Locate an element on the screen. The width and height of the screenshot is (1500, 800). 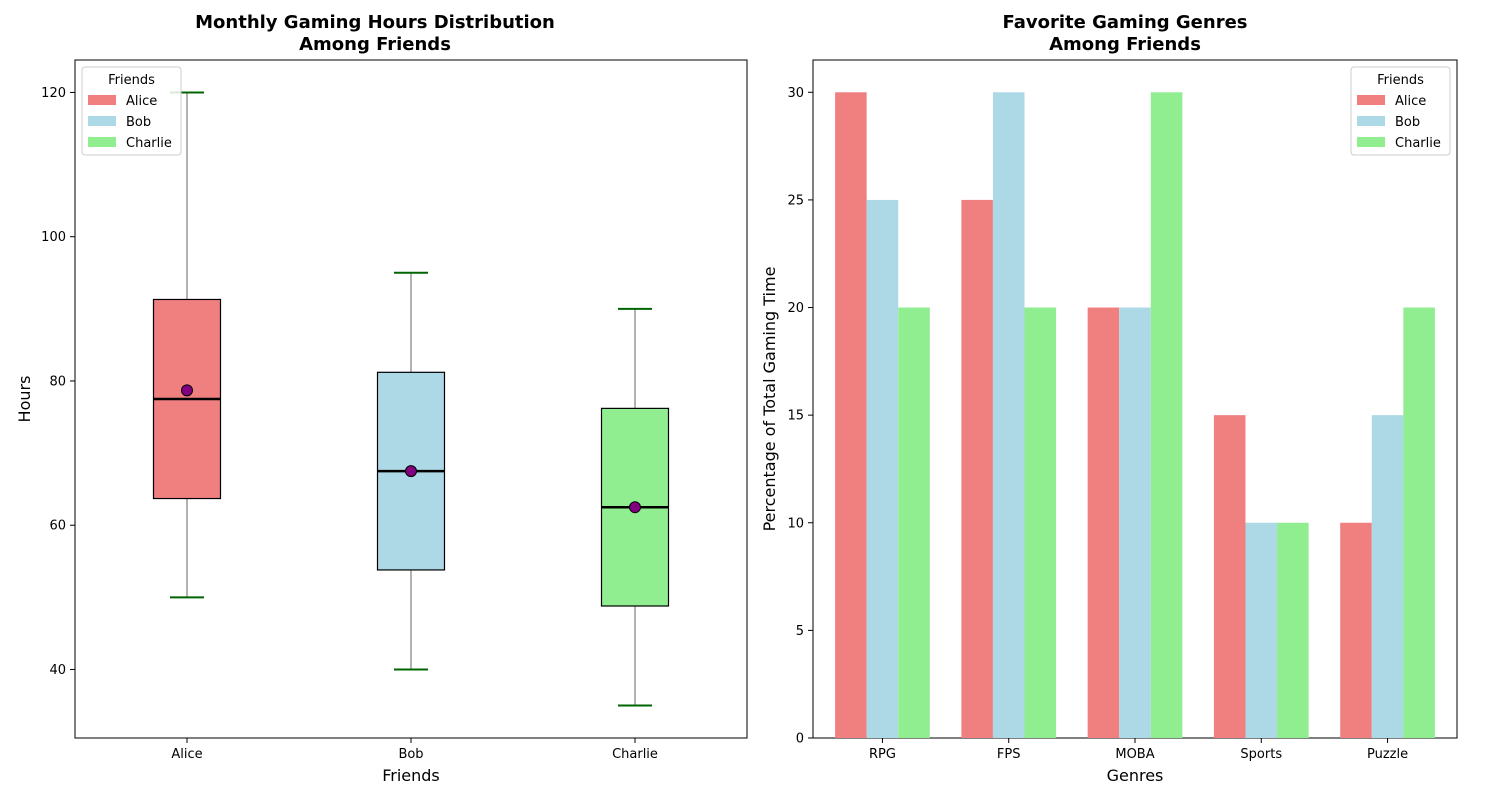
bar-alice-puzzle is located at coordinates (1356, 630).